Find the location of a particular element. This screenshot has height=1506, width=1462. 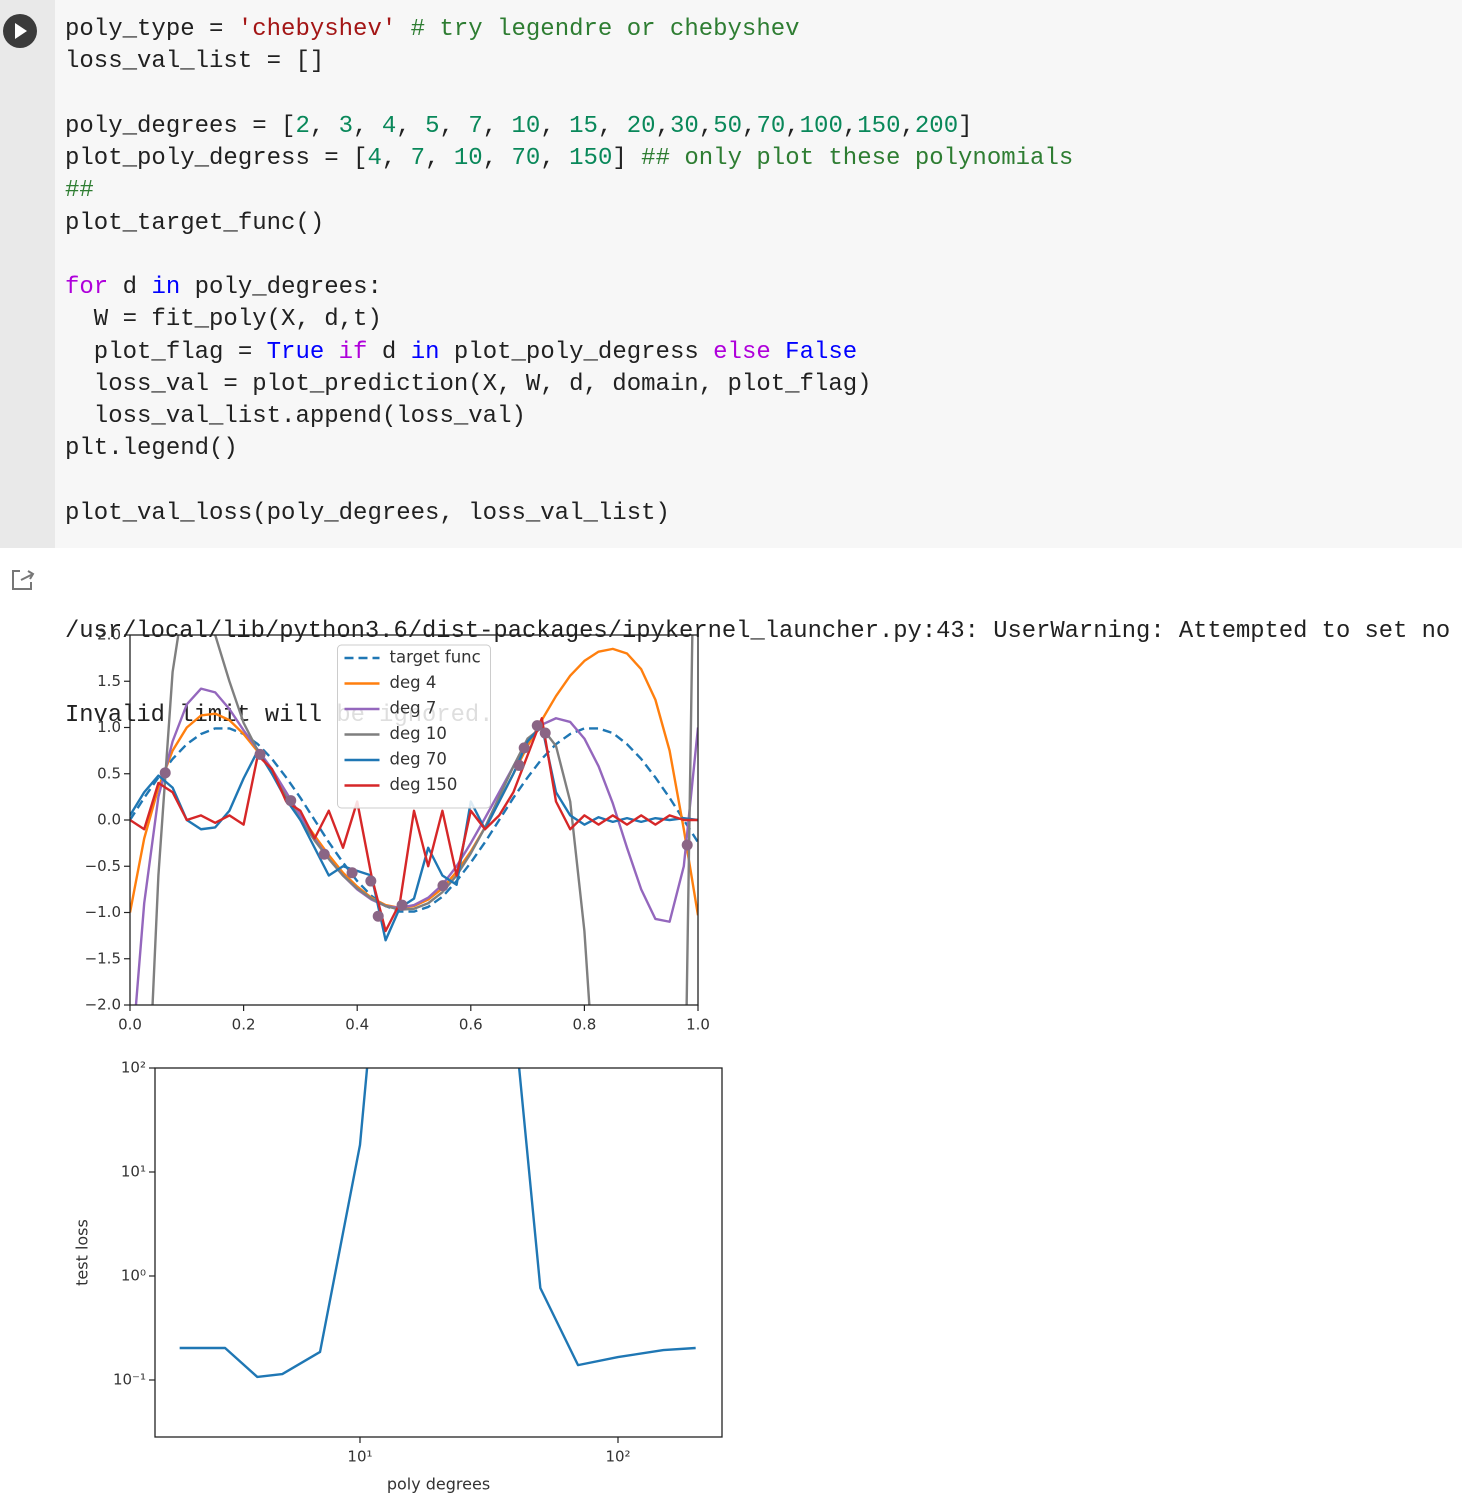

legend-label: deg 4 is located at coordinates (413, 682).